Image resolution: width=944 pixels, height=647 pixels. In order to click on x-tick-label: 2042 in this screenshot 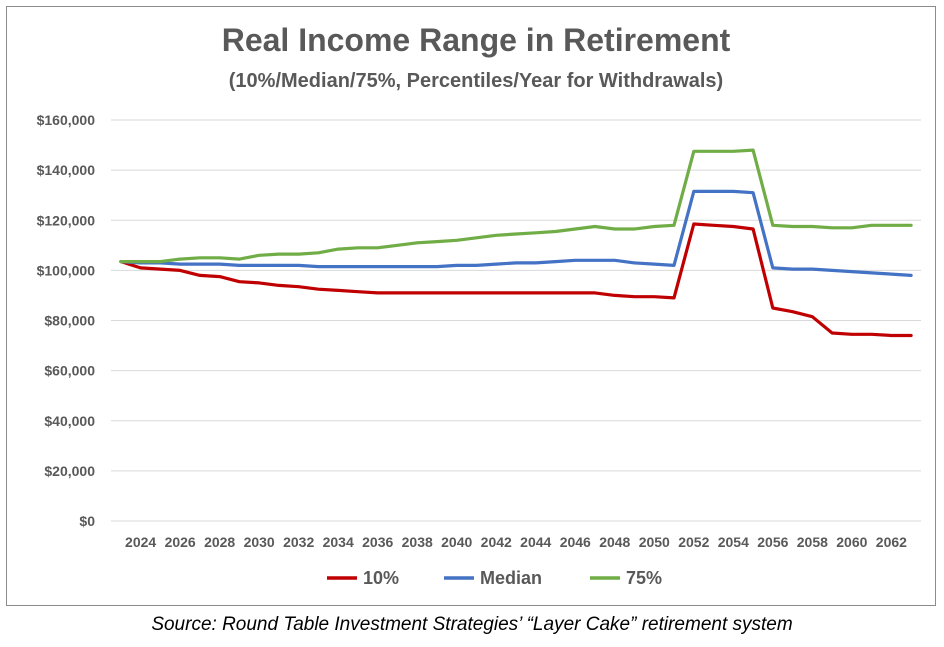, I will do `click(496, 542)`.